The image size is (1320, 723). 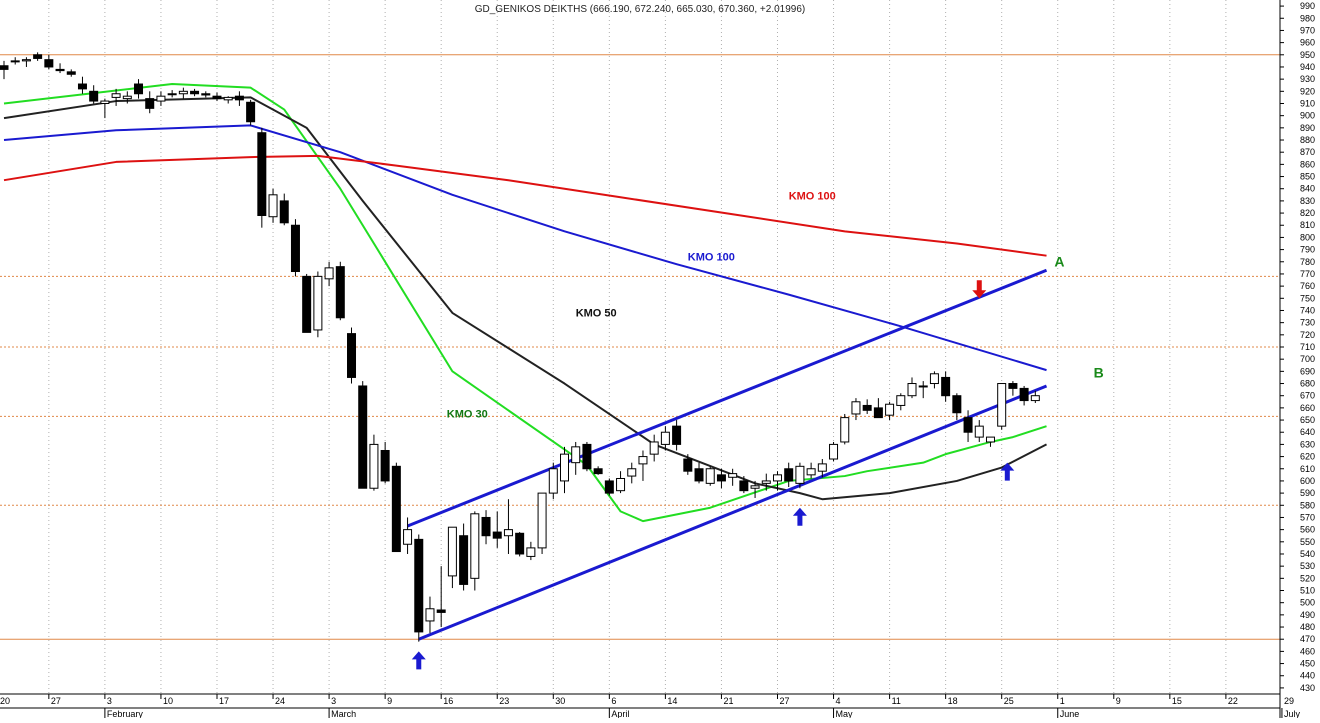 What do you see at coordinates (1062, 701) in the screenshot?
I see `x-tick-label: 1` at bounding box center [1062, 701].